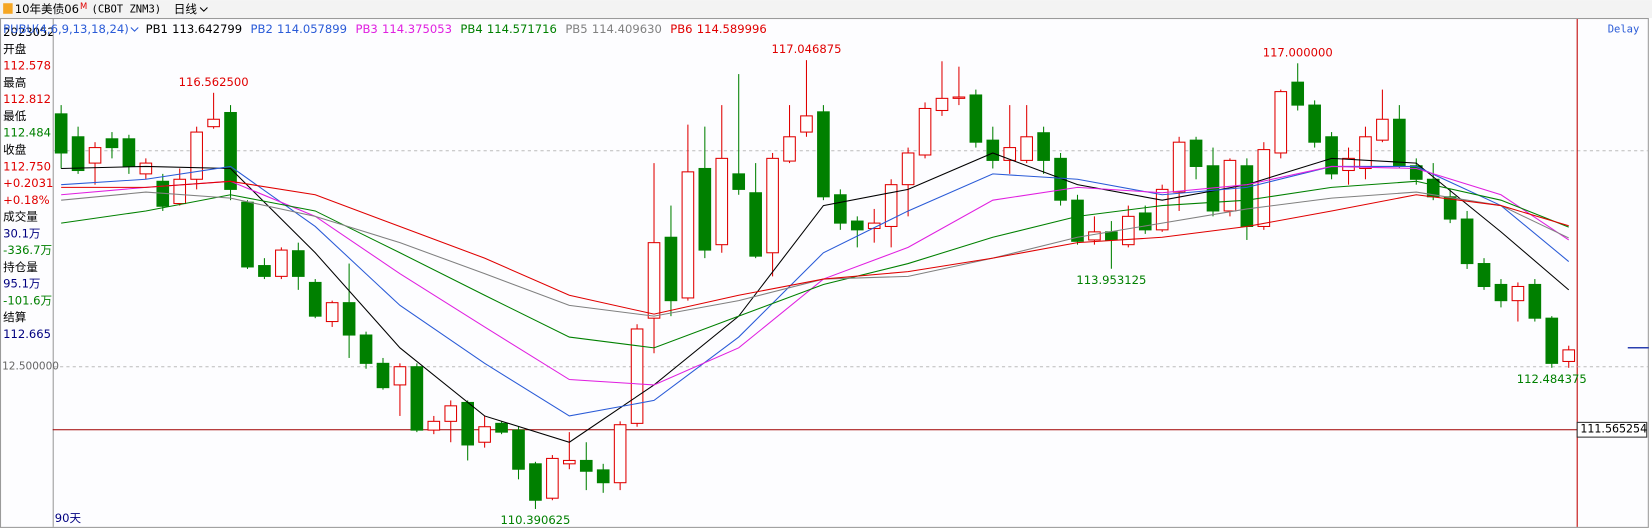  Describe the element at coordinates (157, 29) in the screenshot. I see `legend-name: PB1` at that location.